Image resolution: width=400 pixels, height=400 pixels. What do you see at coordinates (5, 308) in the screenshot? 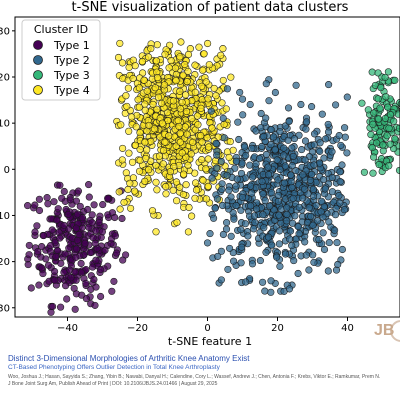
I see `y-tick-label: 30` at bounding box center [5, 308].